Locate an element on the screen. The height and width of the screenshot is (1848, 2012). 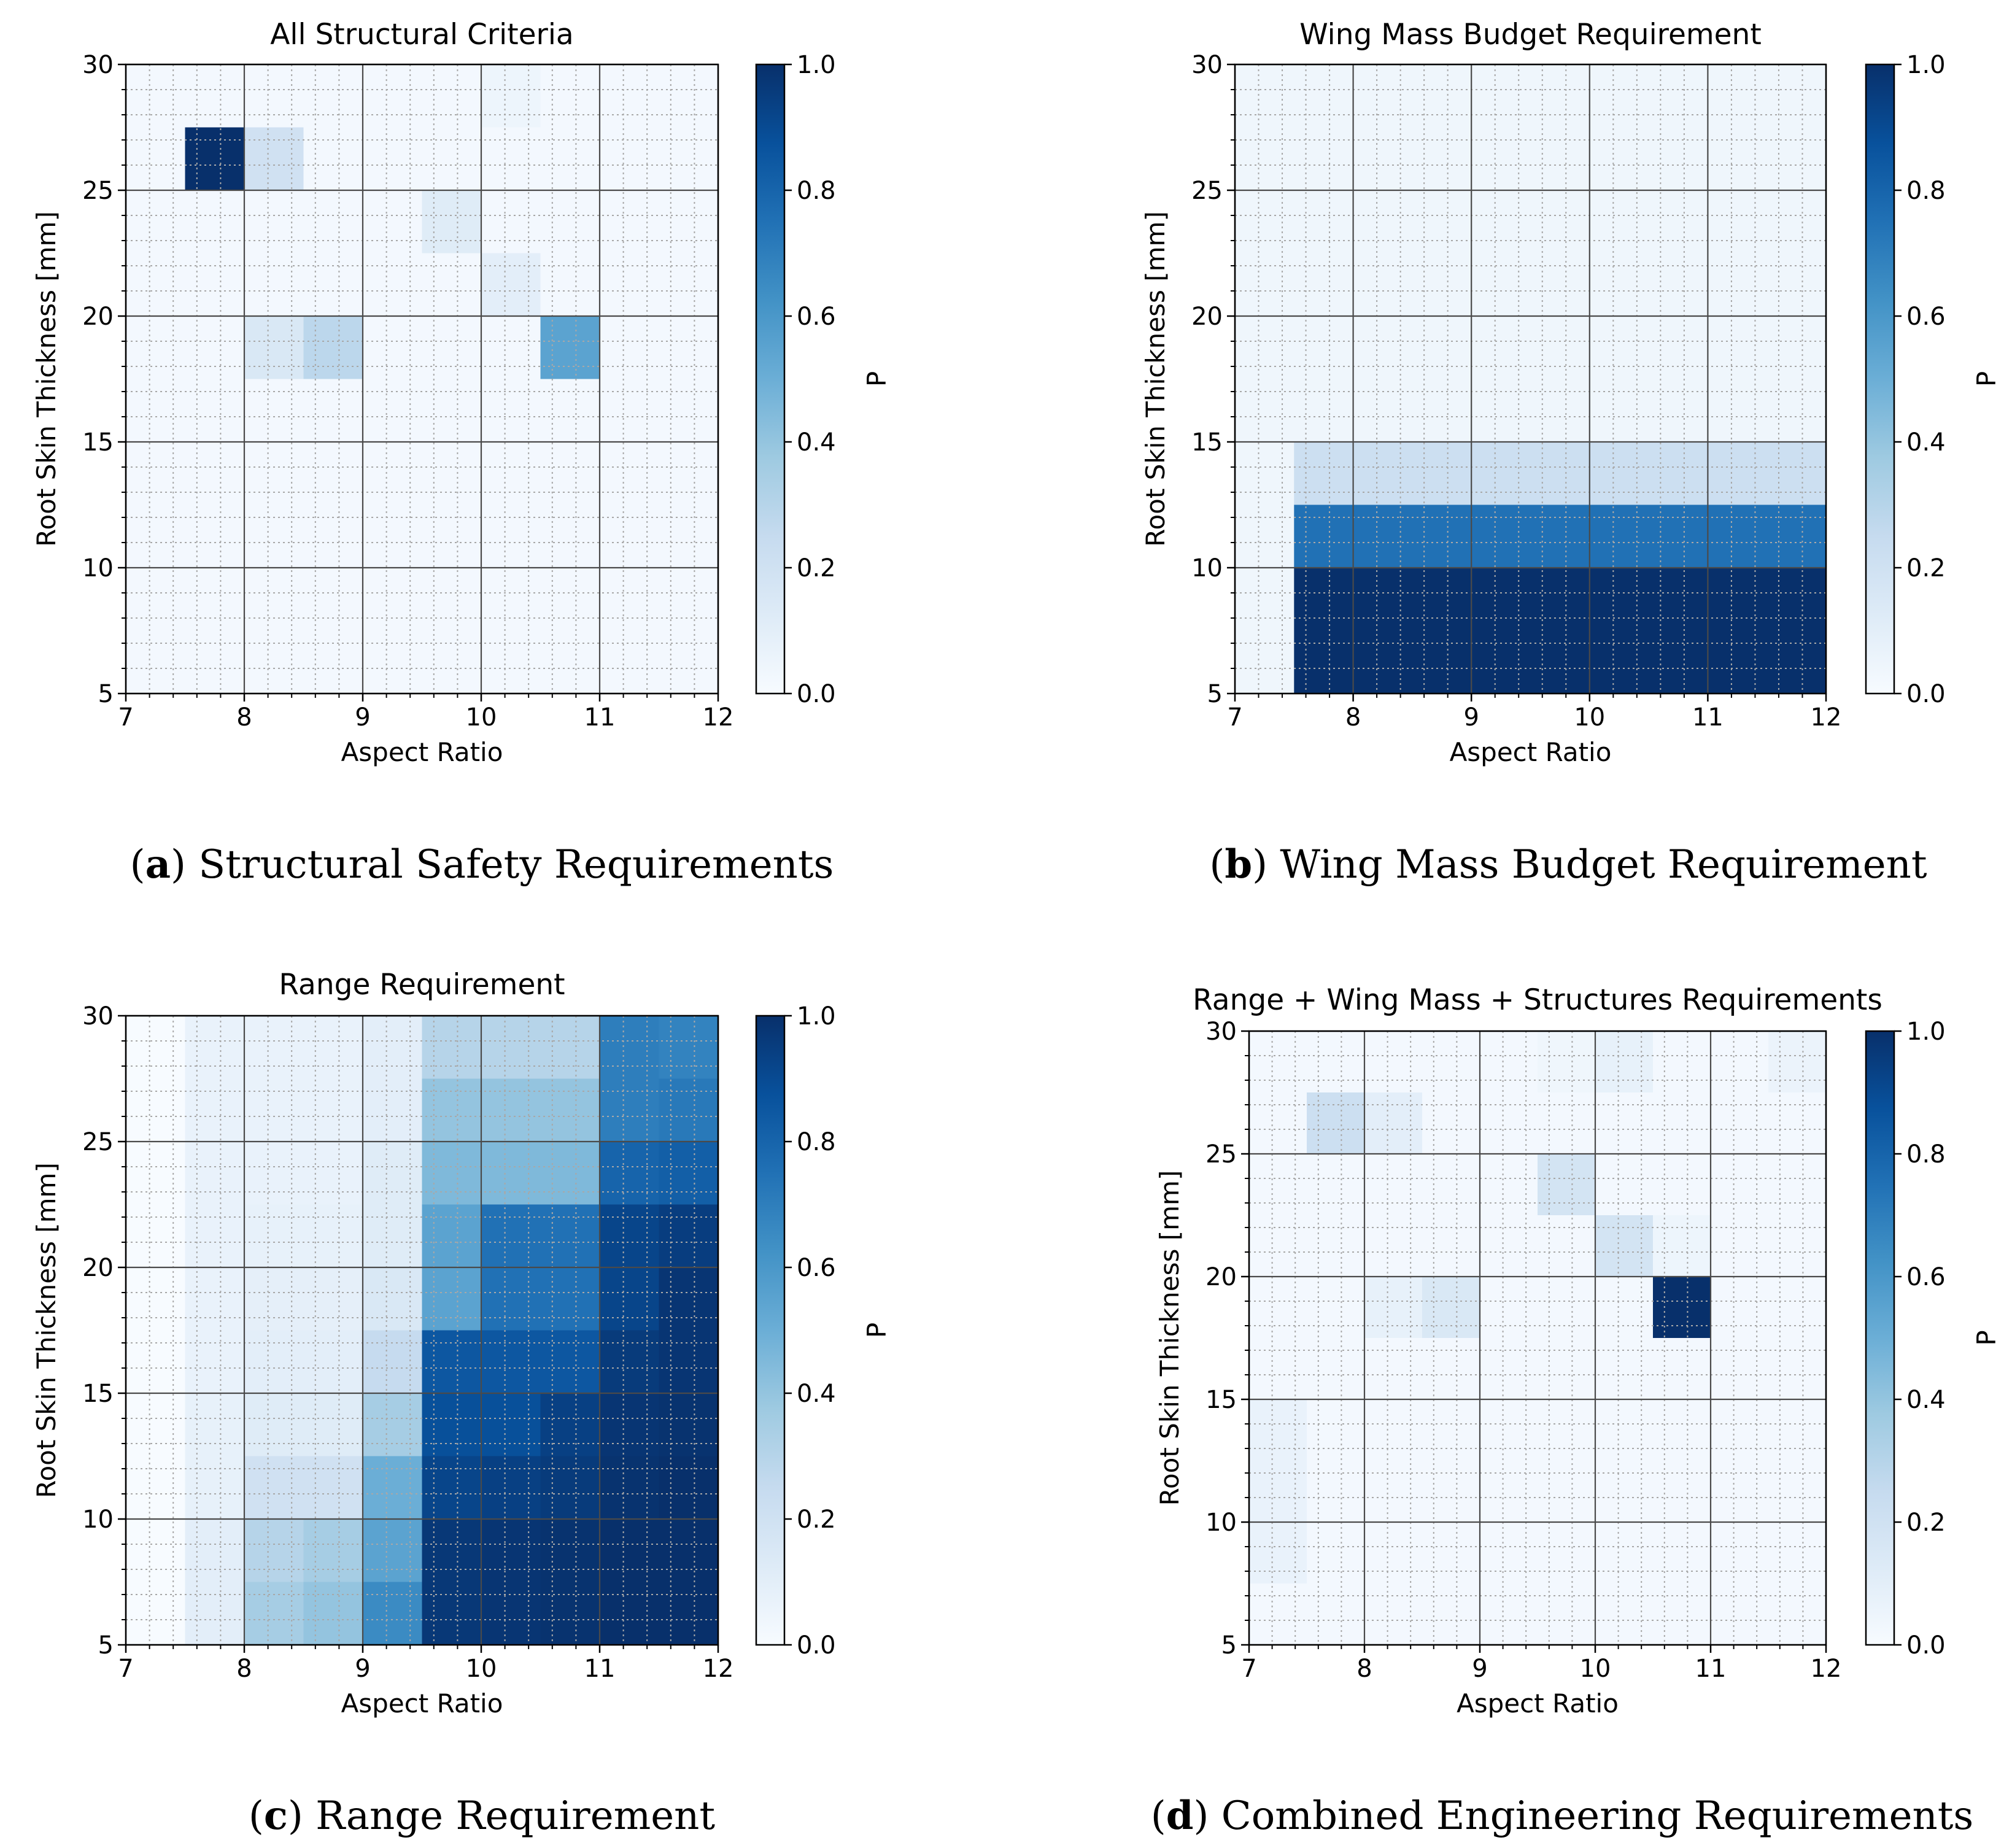
caption-text: Combined Engineering Requirements is located at coordinates (1597, 1816).